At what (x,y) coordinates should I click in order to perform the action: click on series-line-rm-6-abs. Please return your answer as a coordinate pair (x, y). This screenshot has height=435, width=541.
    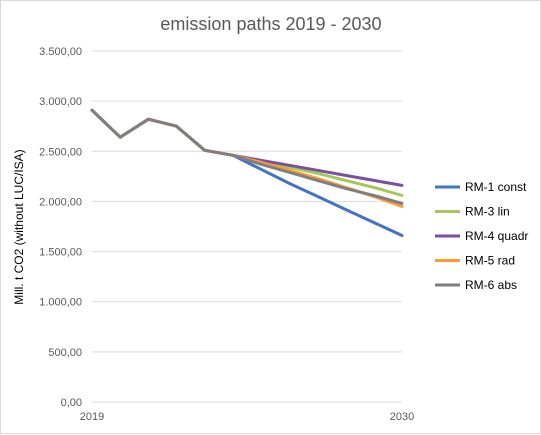
    Looking at the image, I should click on (247, 156).